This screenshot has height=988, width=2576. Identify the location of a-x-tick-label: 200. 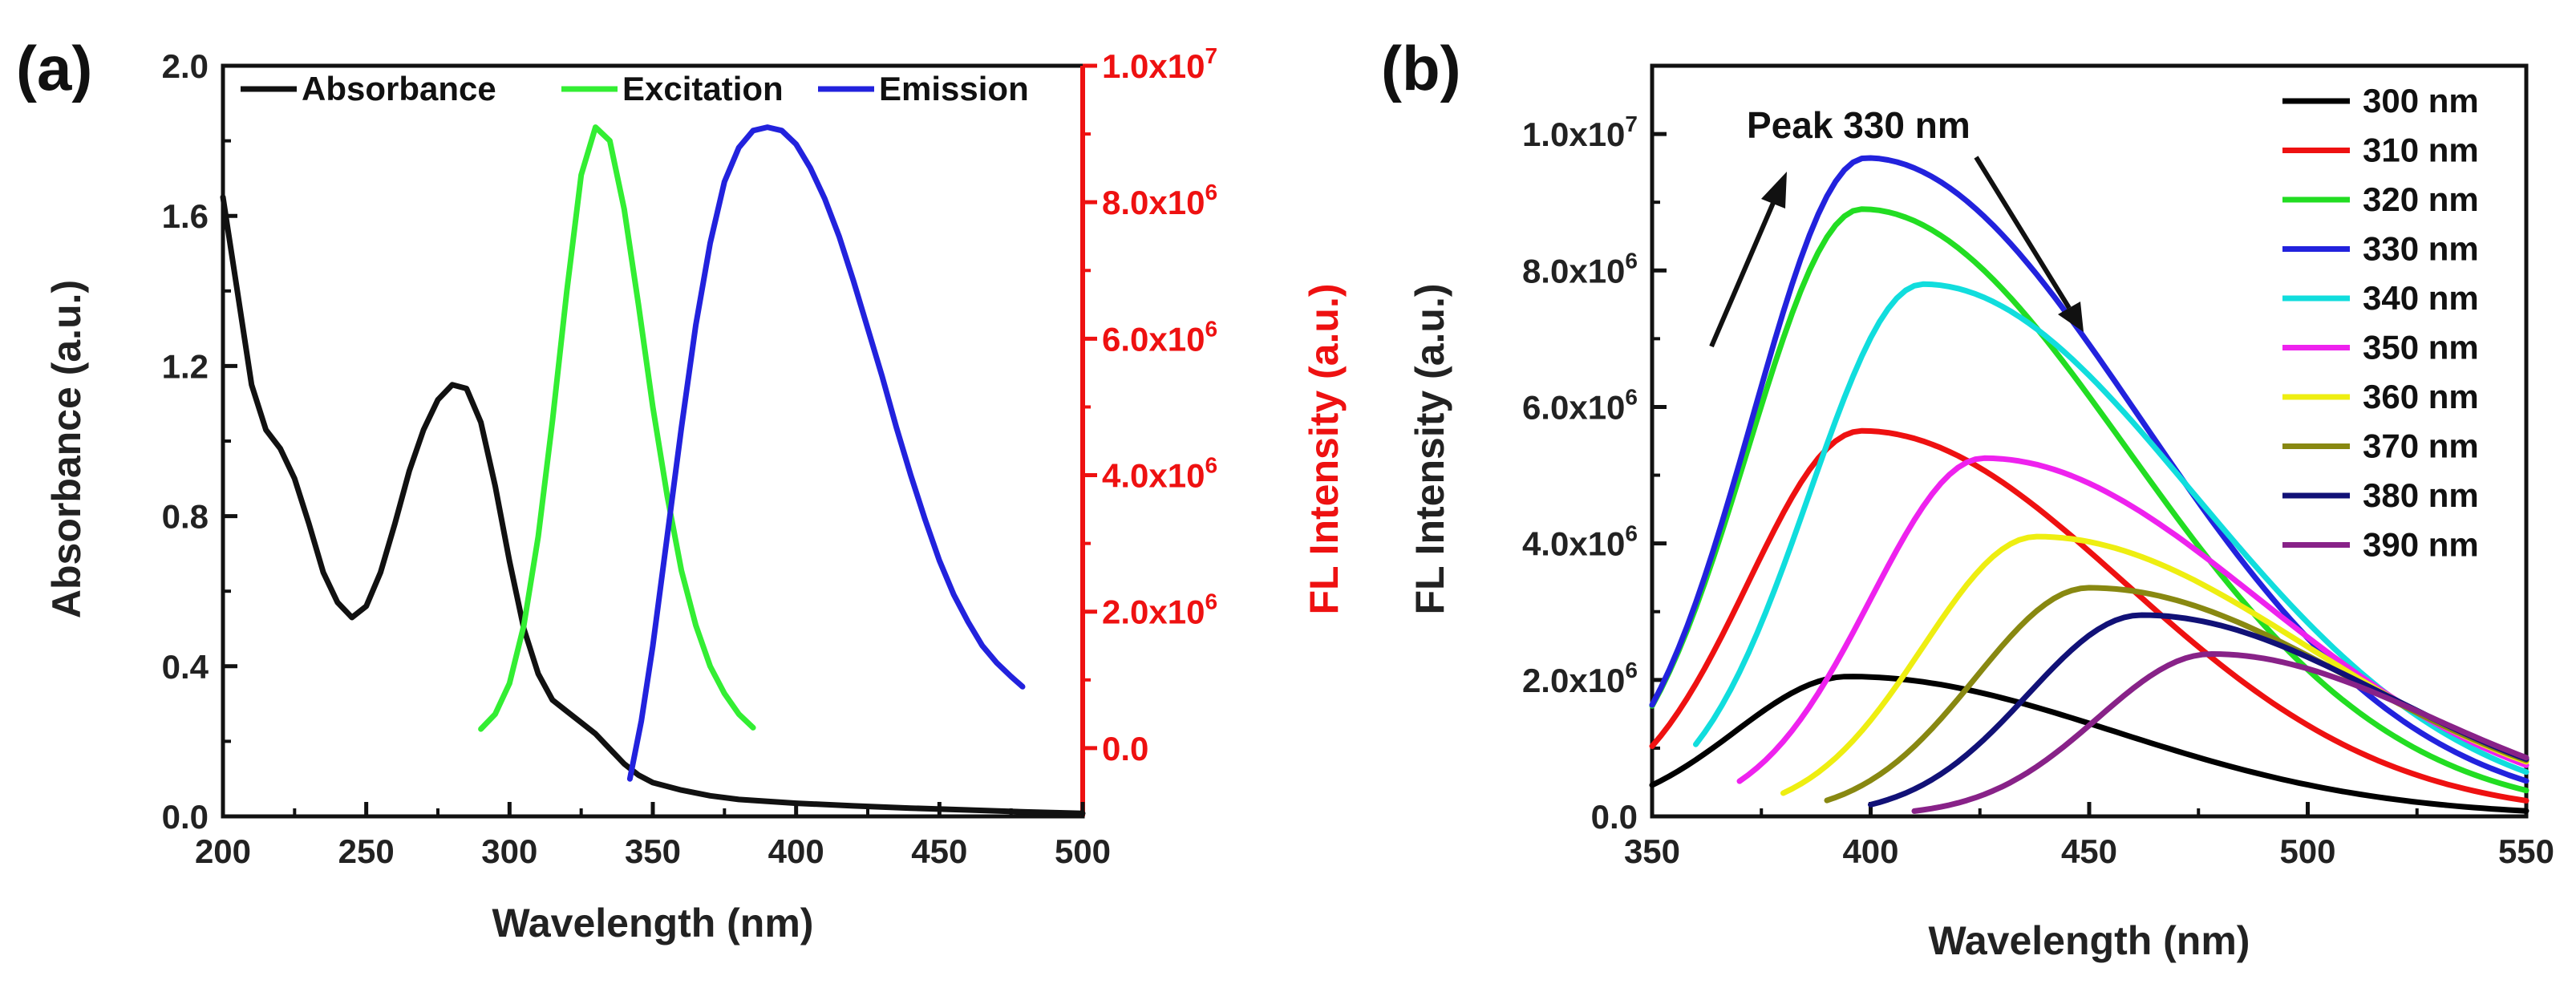
(223, 851).